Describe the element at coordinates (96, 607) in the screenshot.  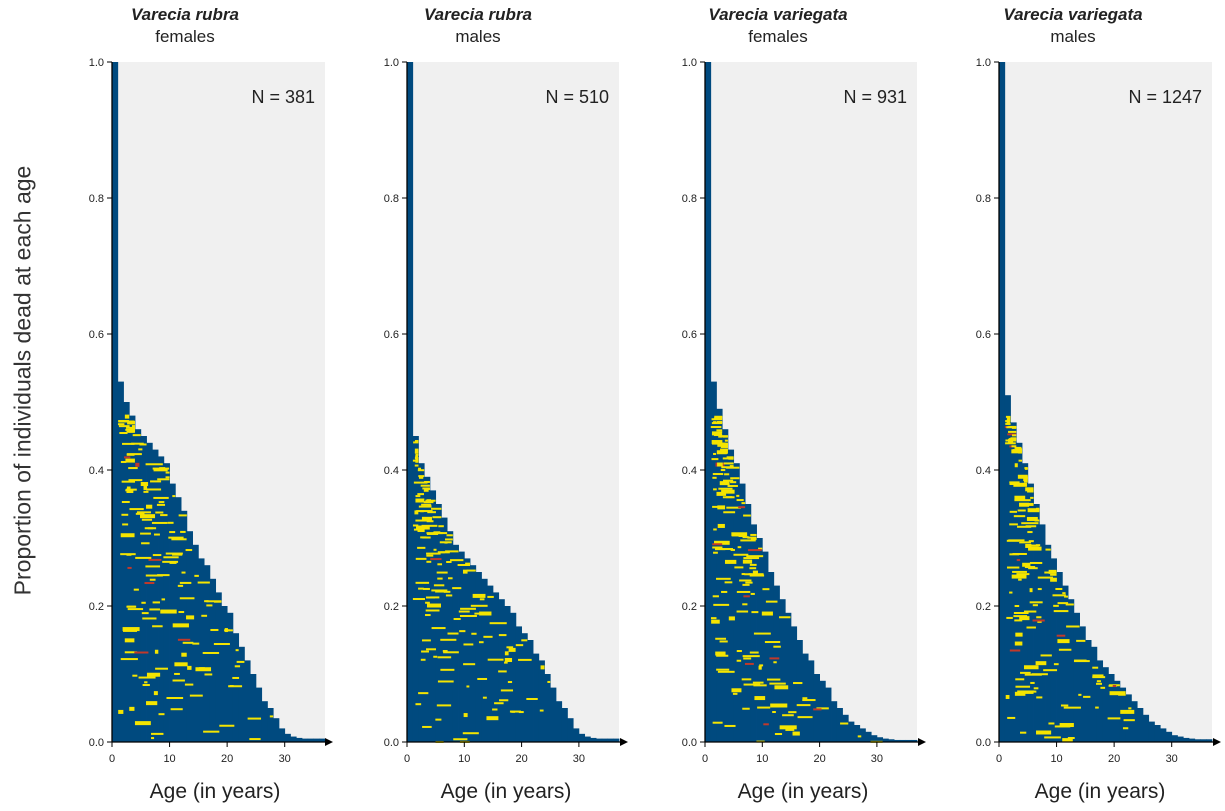
I see `y-tick-label: 0.2` at that location.